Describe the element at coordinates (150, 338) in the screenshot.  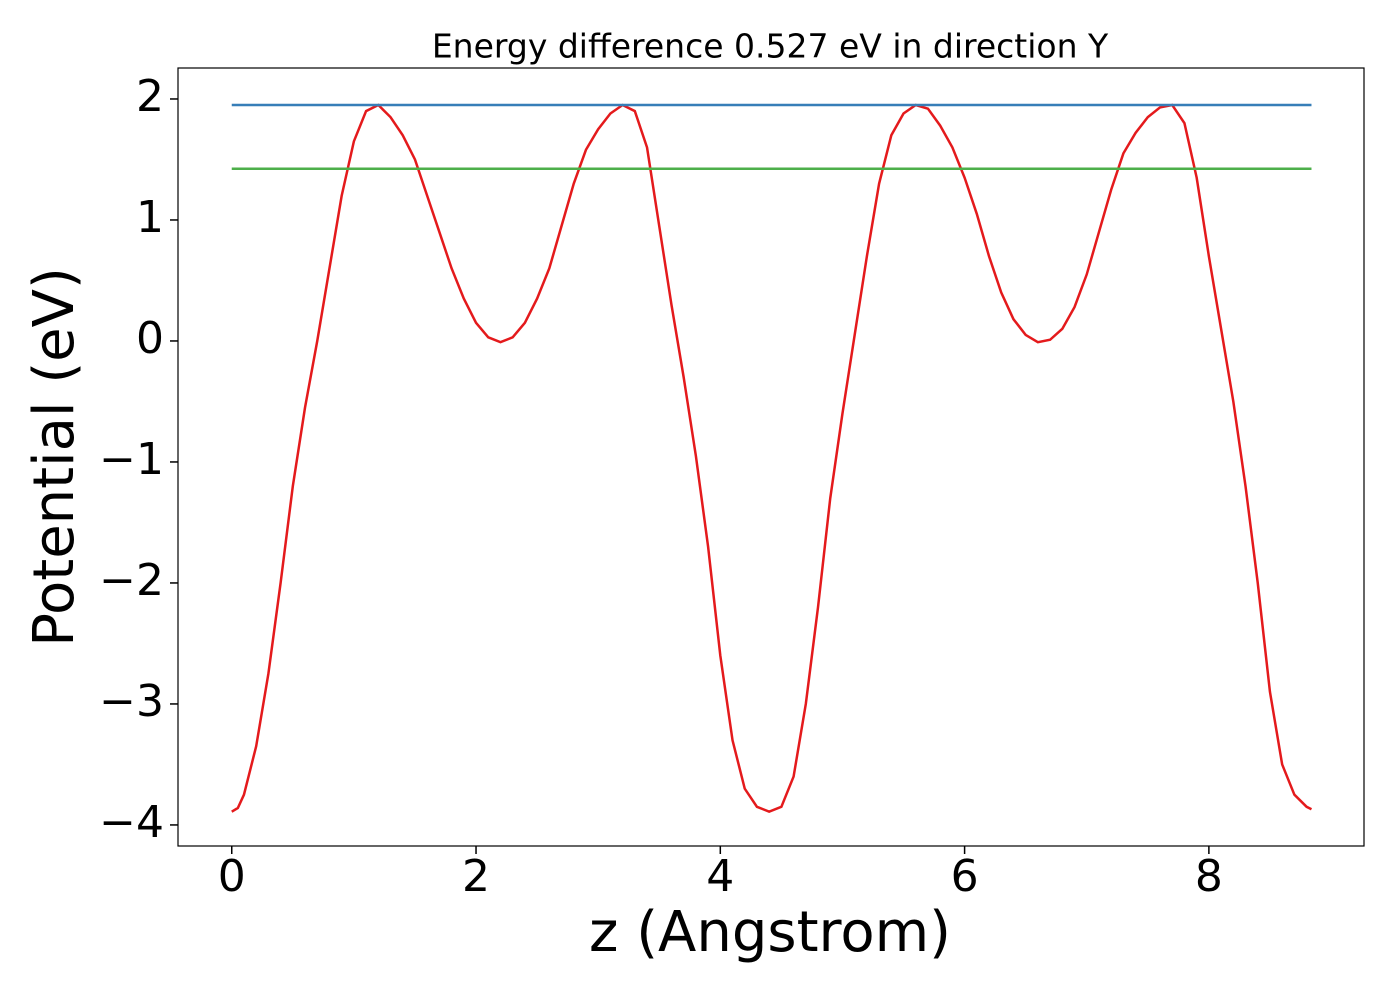
I see `y-tick-label: 0` at that location.